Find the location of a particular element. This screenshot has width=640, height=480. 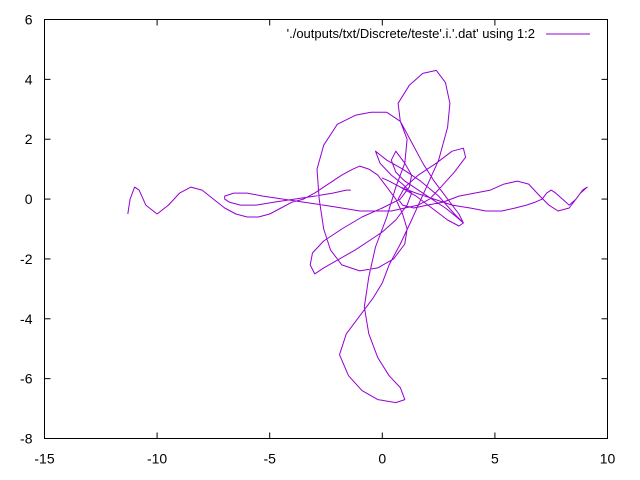

y-tick-label: -2 is located at coordinates (26, 259).